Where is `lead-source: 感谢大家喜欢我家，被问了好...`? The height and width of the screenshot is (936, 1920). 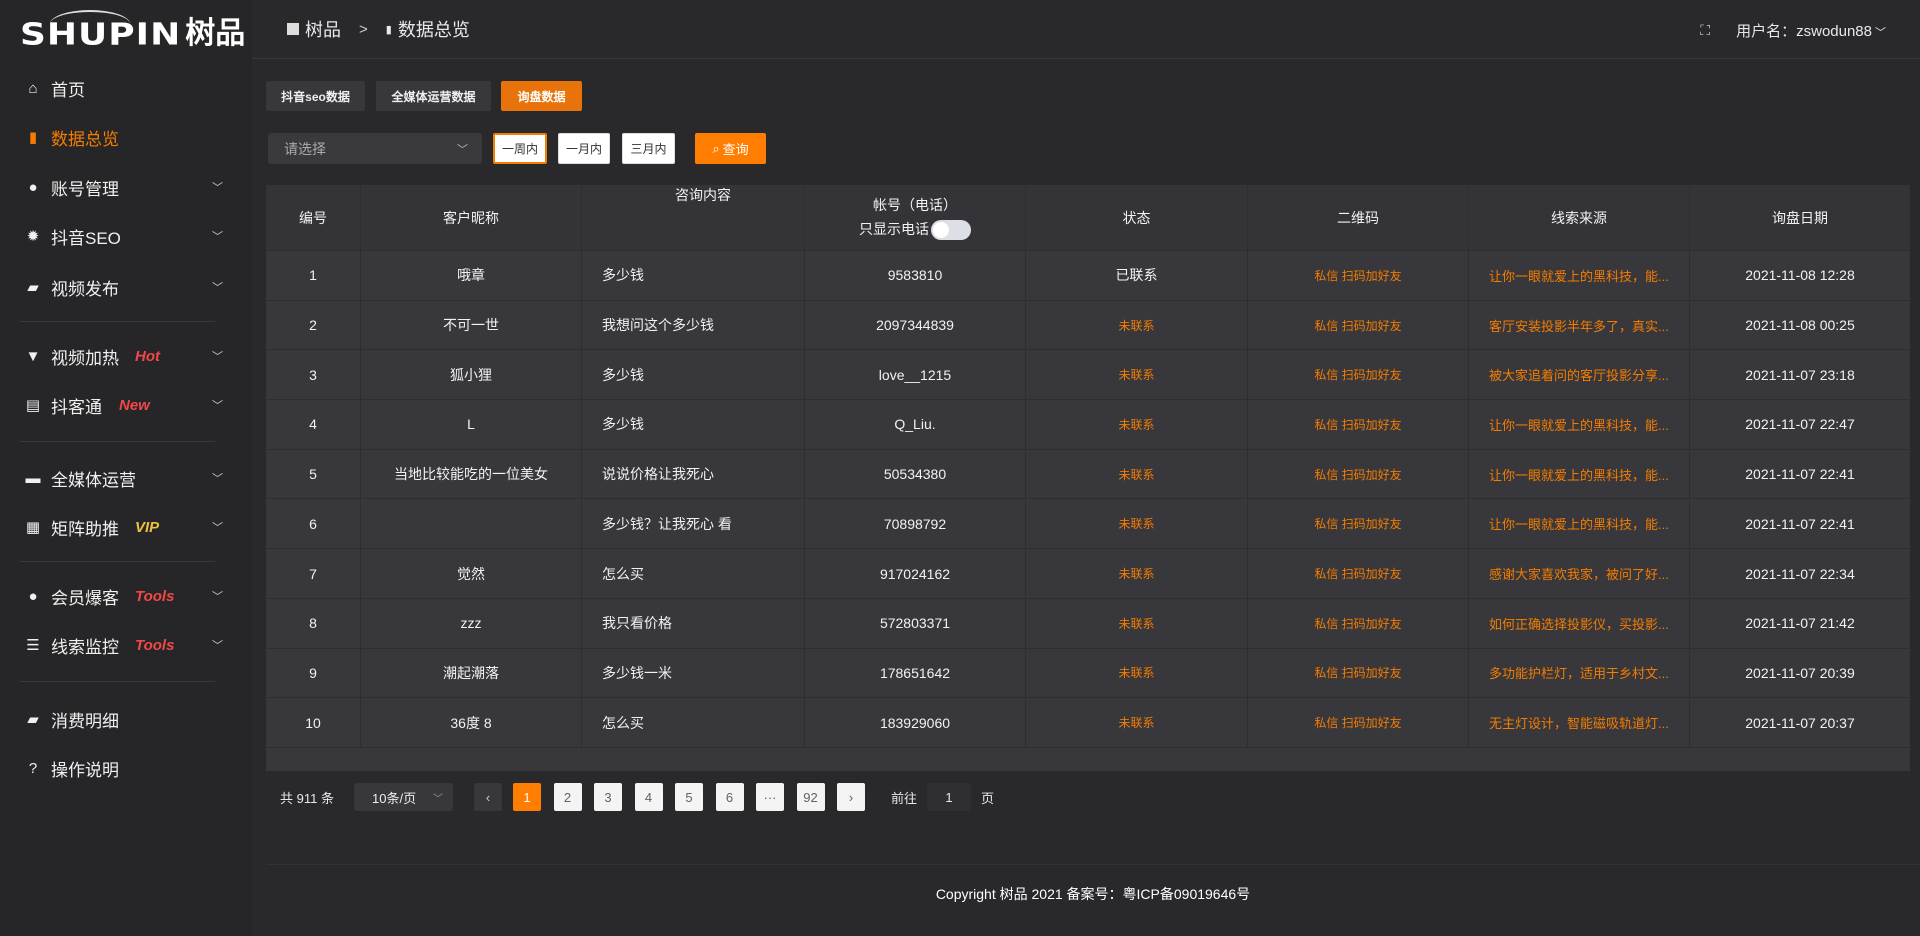
lead-source: 感谢大家喜欢我家，被问了好... is located at coordinates (1579, 573).